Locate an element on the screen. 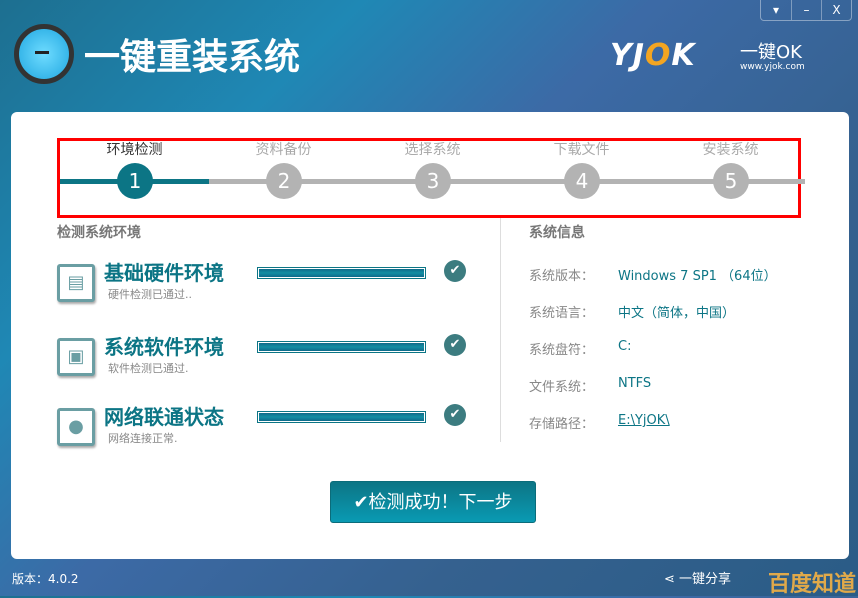 This screenshot has height=598, width=858. clock-logo-icon is located at coordinates (44, 54).